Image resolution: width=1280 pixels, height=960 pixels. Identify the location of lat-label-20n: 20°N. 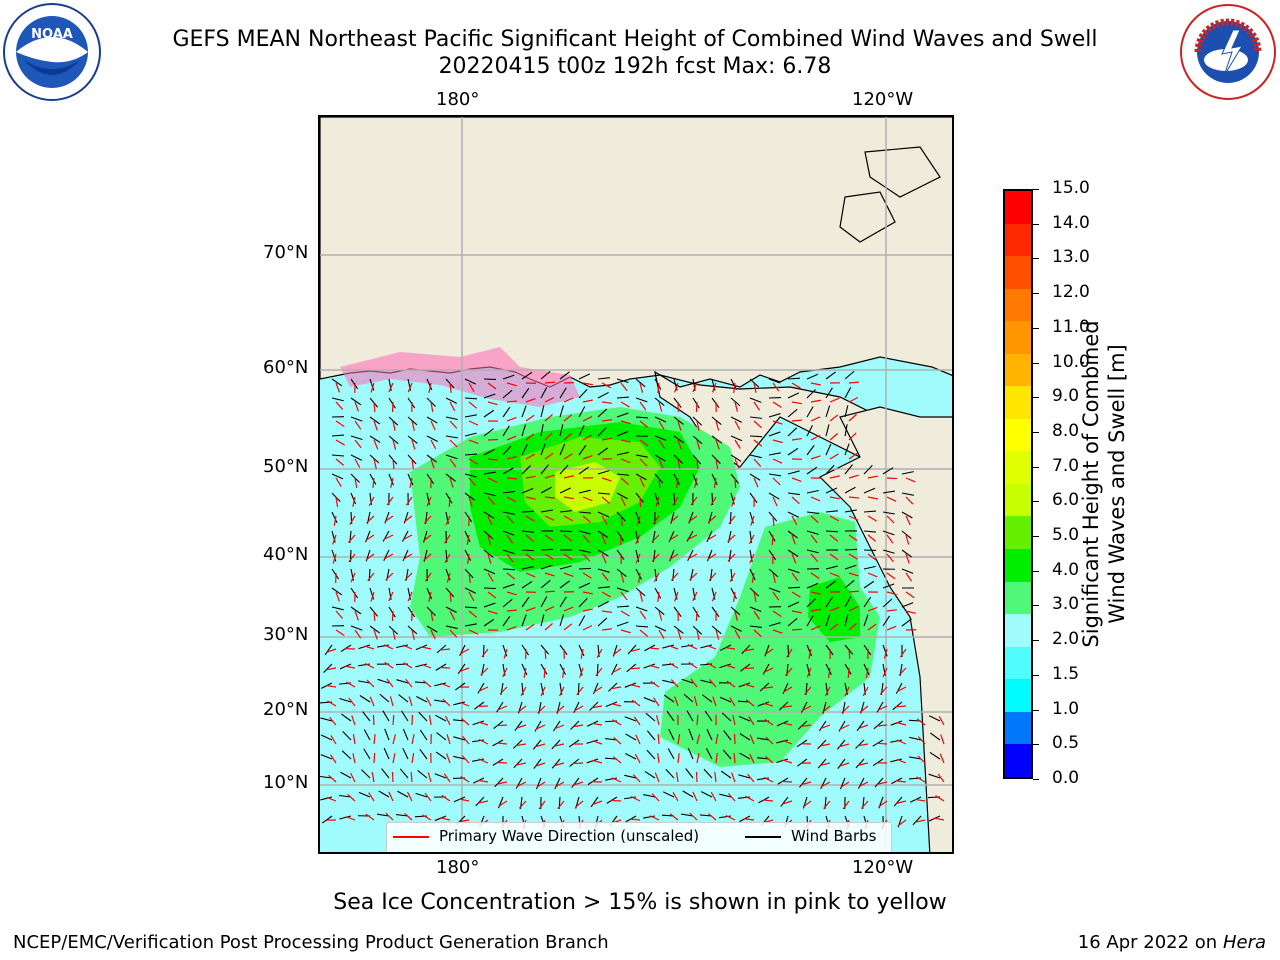
(286, 709).